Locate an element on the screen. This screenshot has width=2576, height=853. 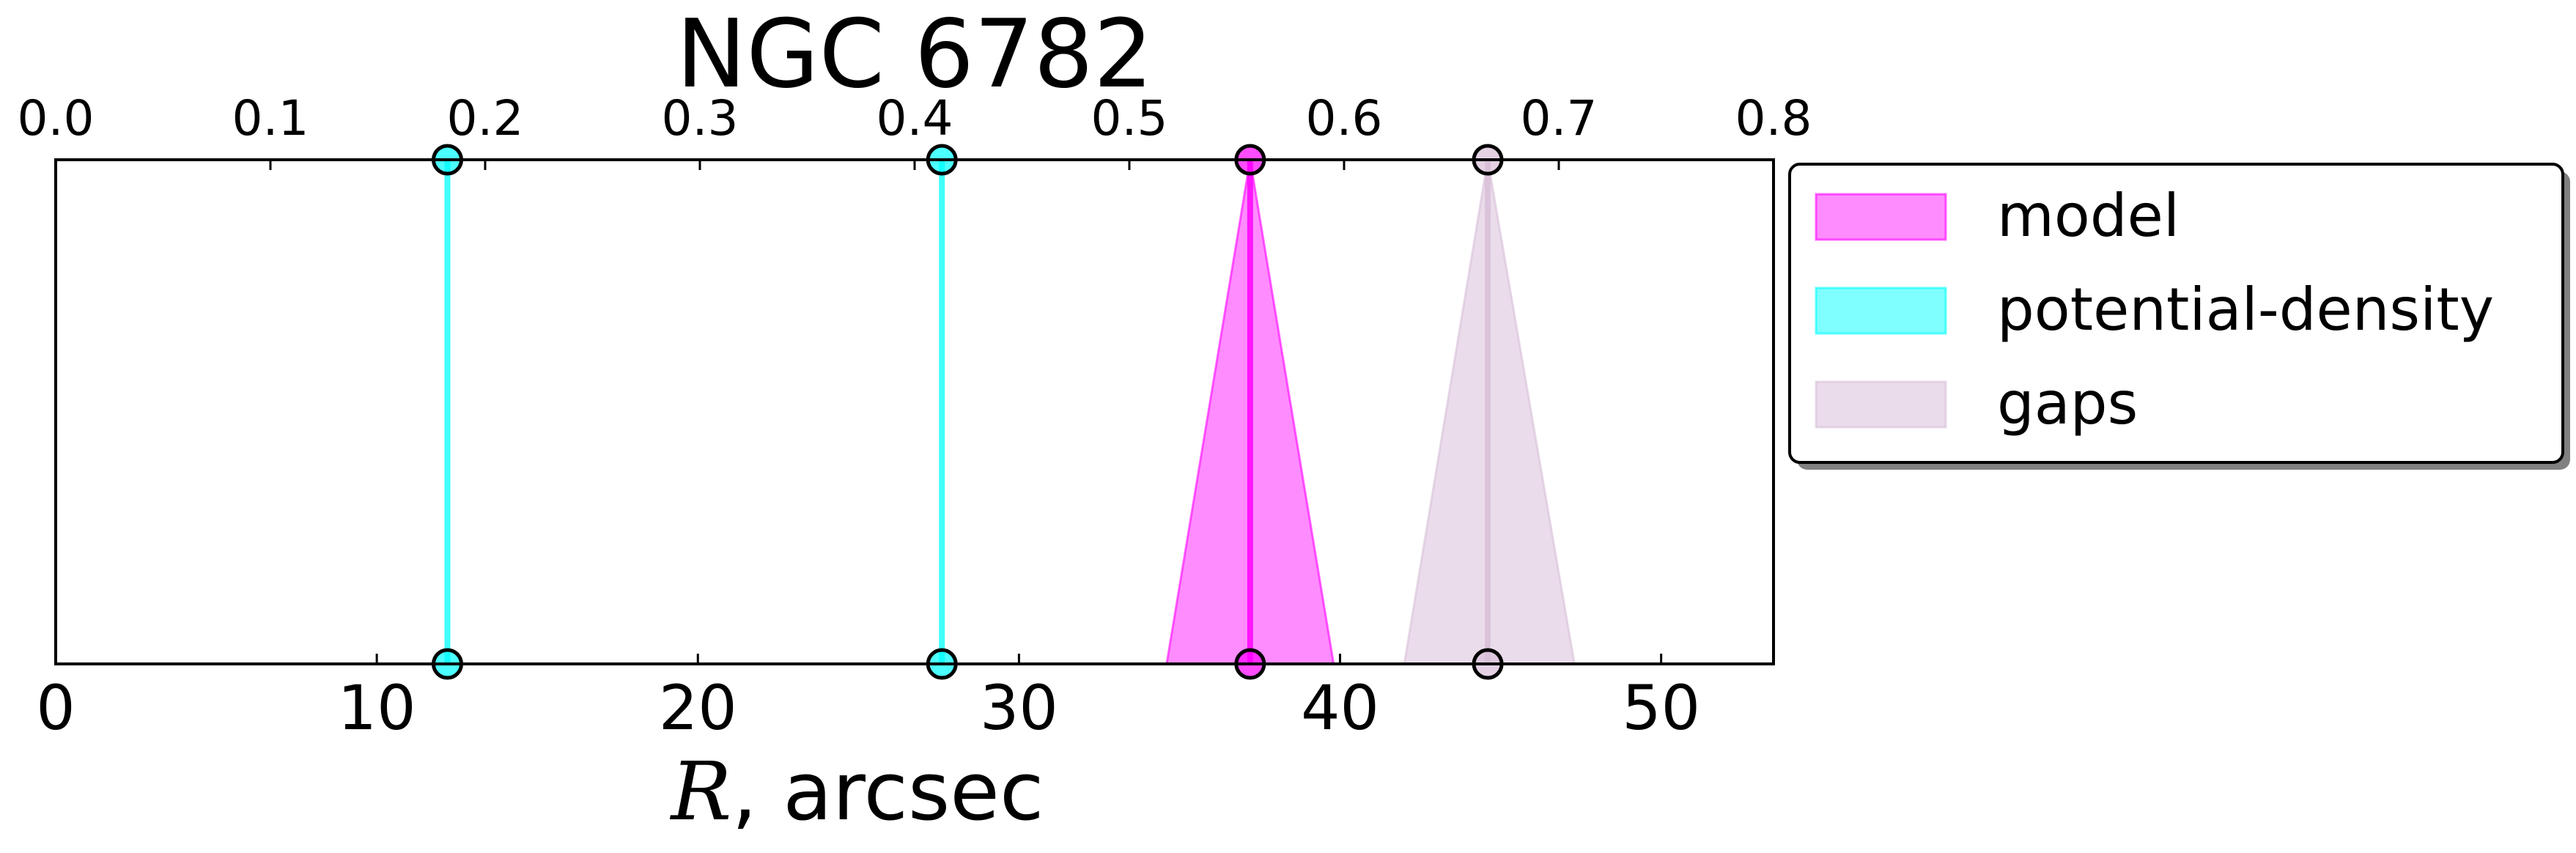
top-tick-label: 0.0 is located at coordinates (56, 118).